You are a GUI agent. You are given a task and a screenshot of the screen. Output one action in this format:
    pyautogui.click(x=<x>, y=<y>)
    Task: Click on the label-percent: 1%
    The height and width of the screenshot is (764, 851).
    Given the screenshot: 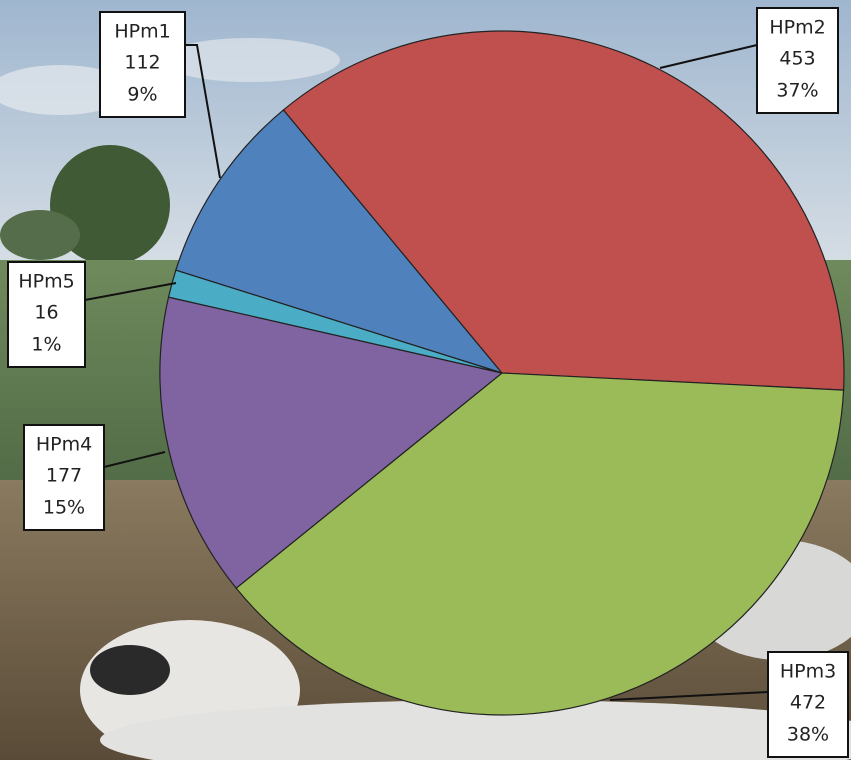 What is the action you would take?
    pyautogui.click(x=46, y=345)
    